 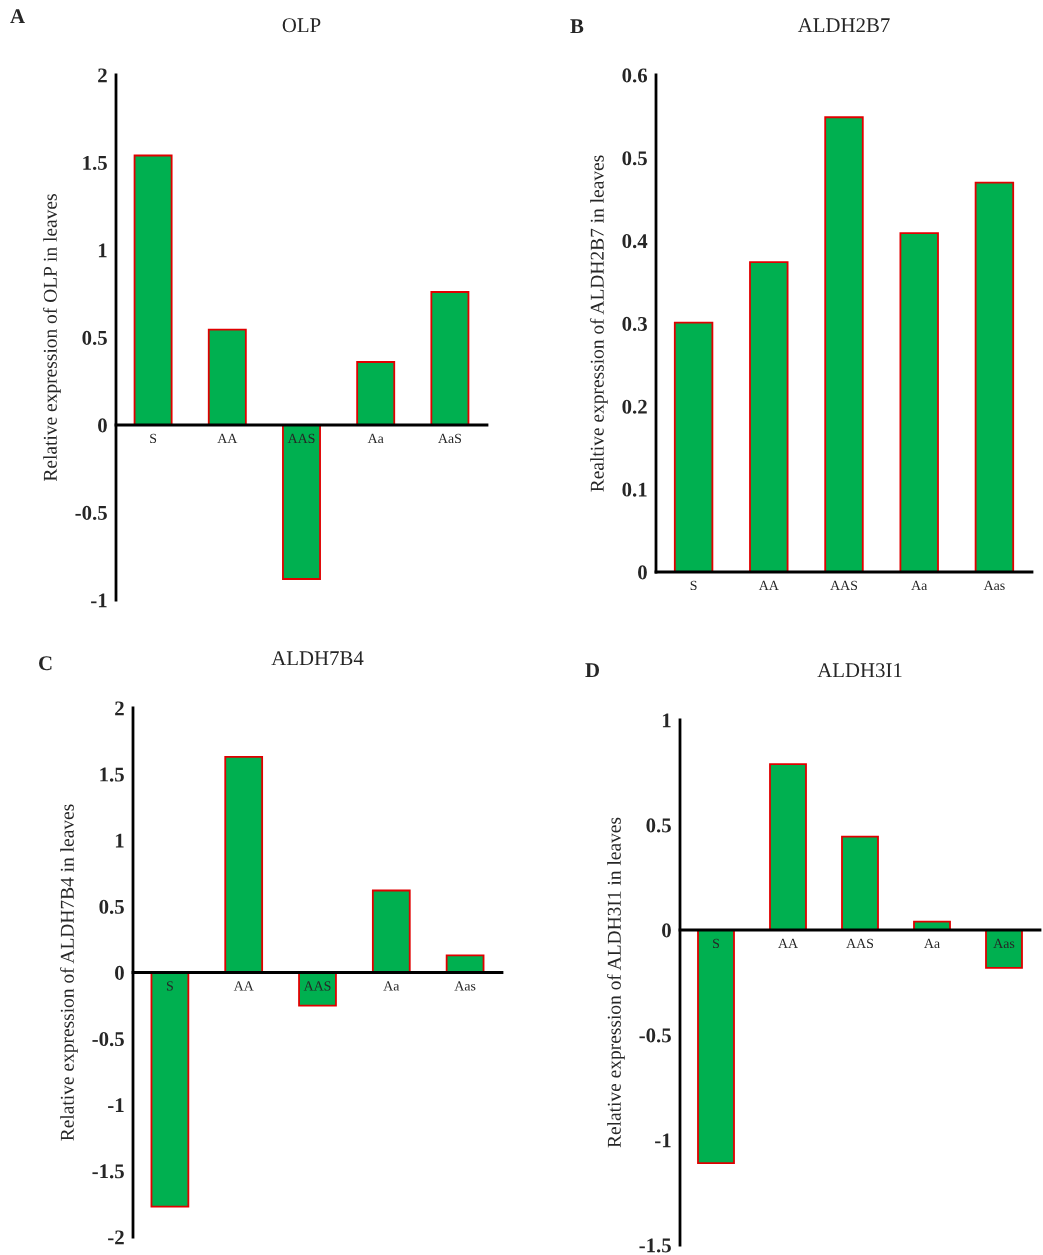 What do you see at coordinates (635, 241) in the screenshot?
I see `y-tick-label: 0.4` at bounding box center [635, 241].